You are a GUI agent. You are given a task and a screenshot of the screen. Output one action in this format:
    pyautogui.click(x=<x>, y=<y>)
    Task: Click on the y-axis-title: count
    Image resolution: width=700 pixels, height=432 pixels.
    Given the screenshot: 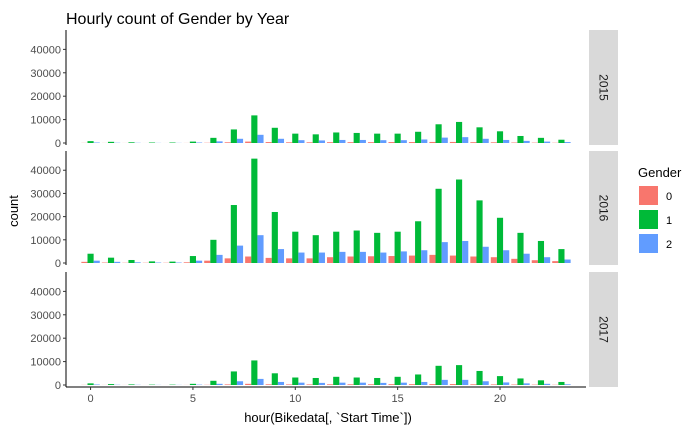 What is the action you would take?
    pyautogui.click(x=13, y=211)
    